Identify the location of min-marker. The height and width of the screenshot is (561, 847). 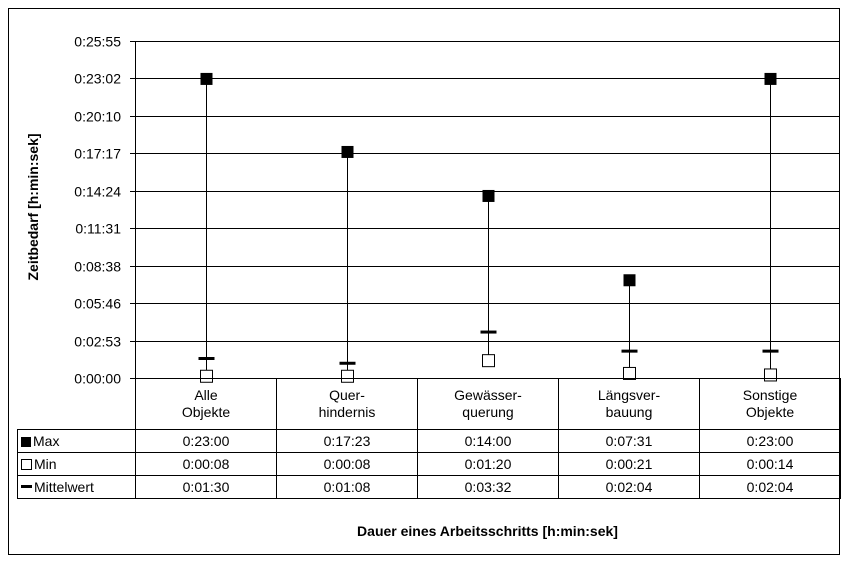
(488, 361).